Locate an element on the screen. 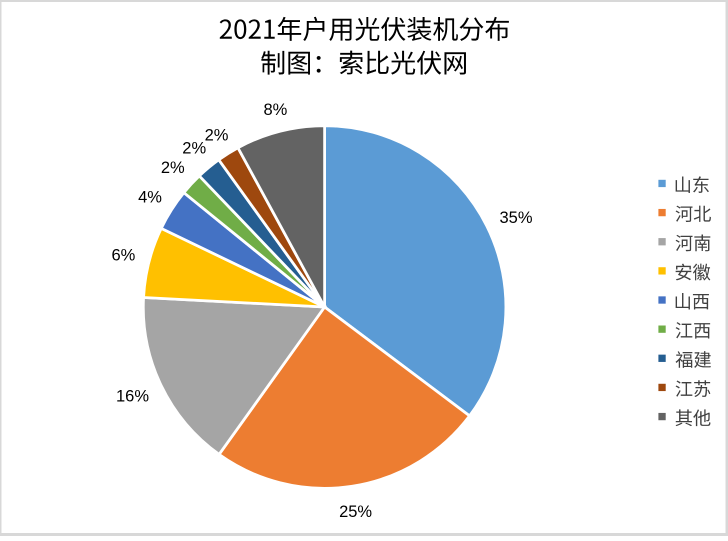  svg-text: 6% is located at coordinates (123, 255).